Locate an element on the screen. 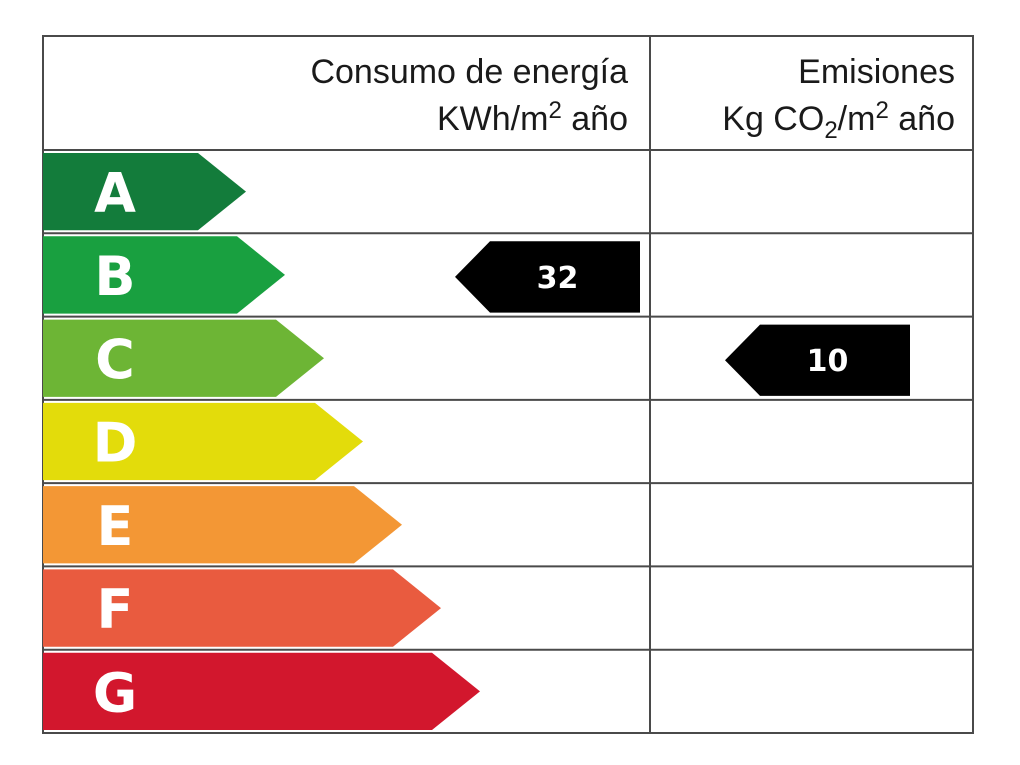  energy-indicator: 32 is located at coordinates (547, 277).